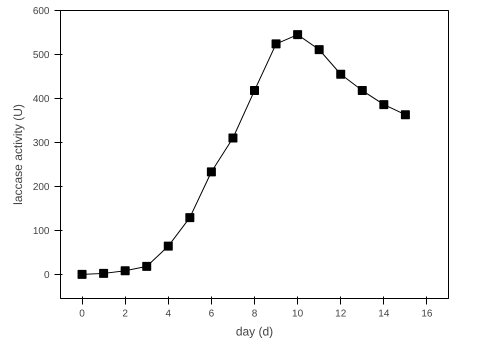 The height and width of the screenshot is (348, 493). I want to click on y-tick-label: 600, so click(41, 11).